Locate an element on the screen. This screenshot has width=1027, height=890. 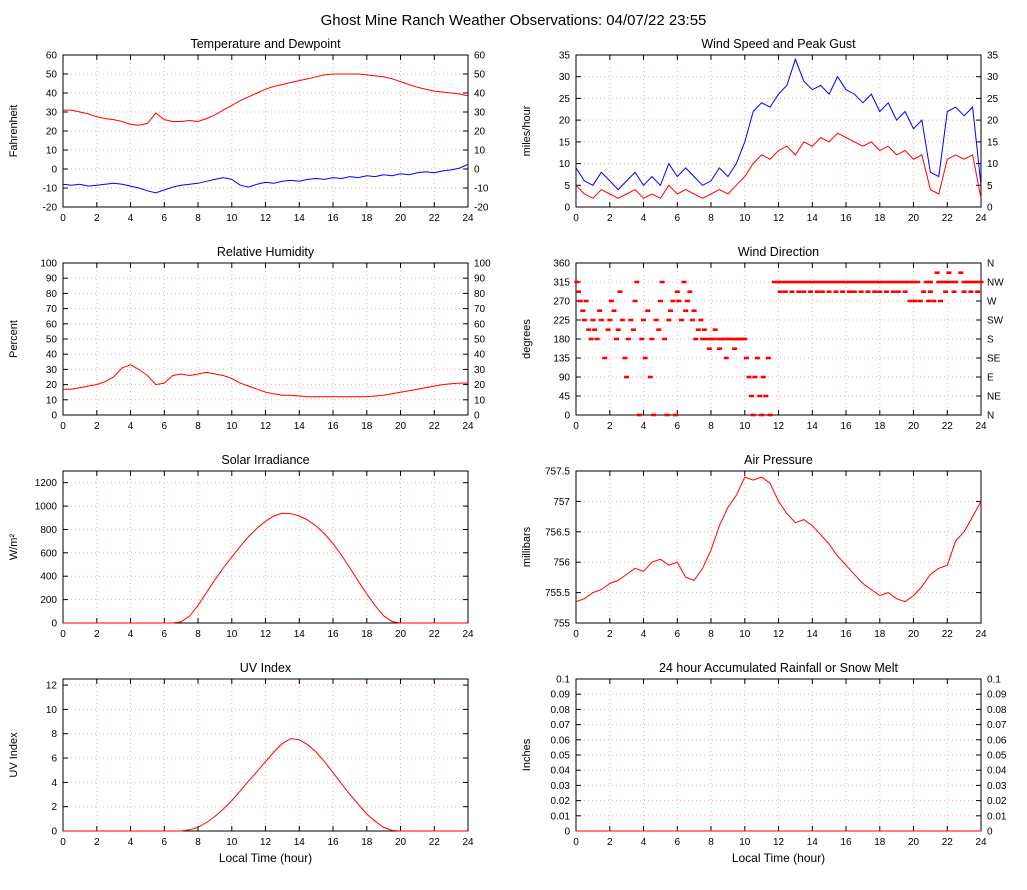
svg-text: 200 is located at coordinates (48, 600).